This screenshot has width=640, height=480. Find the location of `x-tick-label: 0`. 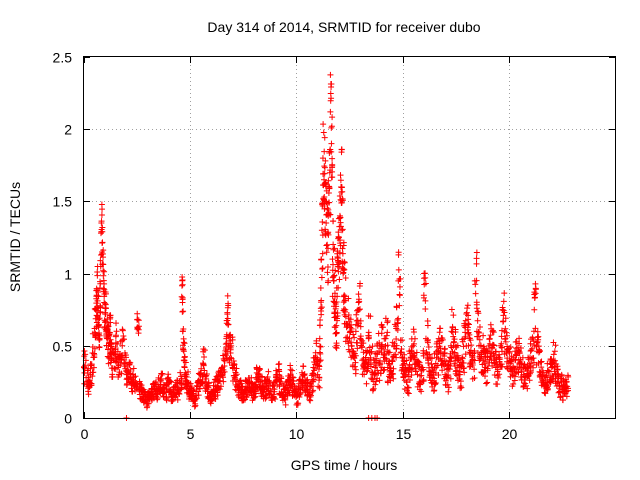

x-tick-label: 0 is located at coordinates (85, 434).